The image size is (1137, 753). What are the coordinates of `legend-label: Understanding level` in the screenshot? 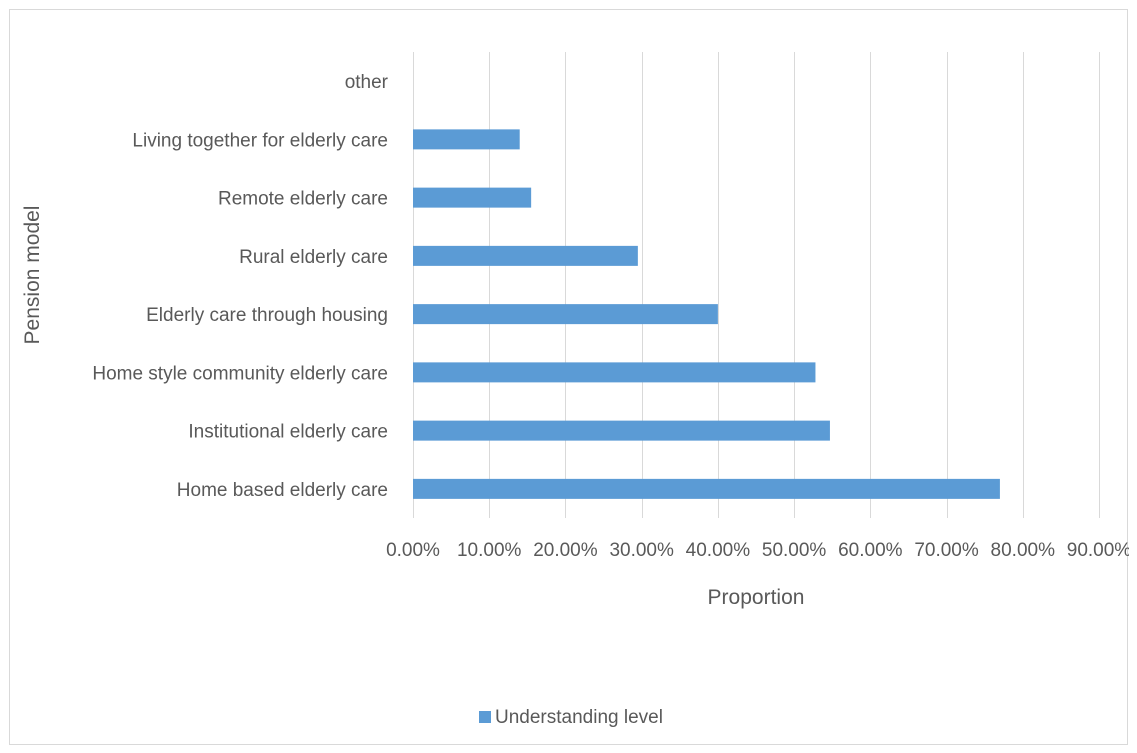 It's located at (579, 717).